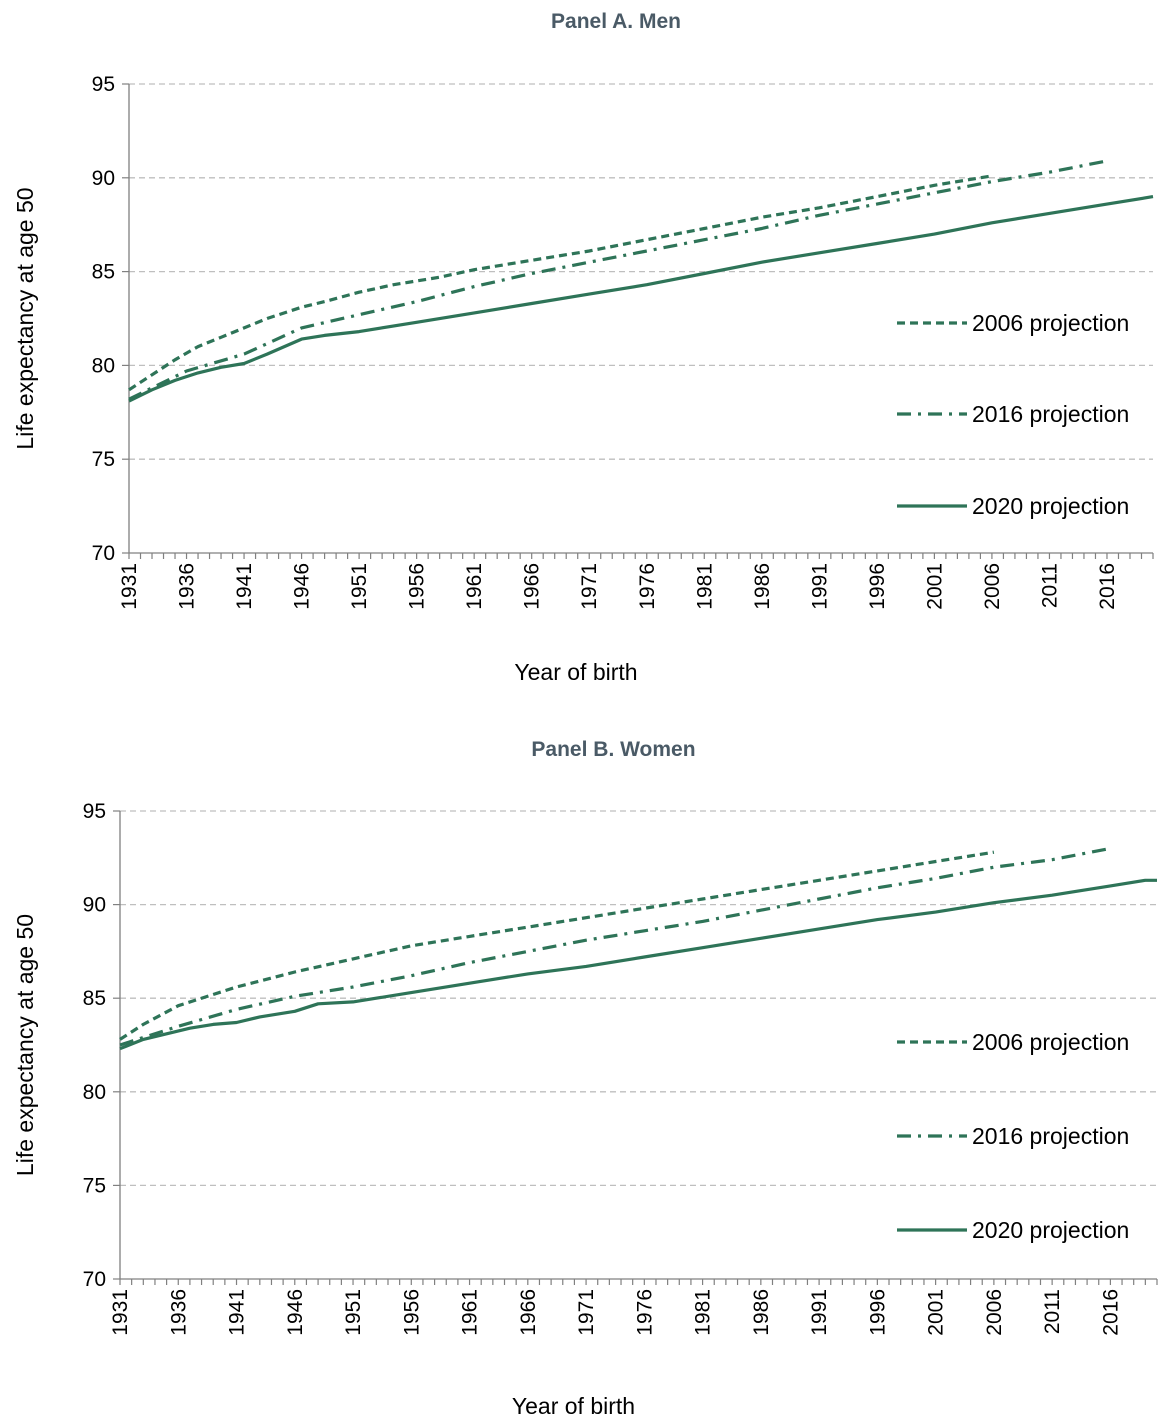  I want to click on panel-title: Panel A. Men, so click(616, 21).